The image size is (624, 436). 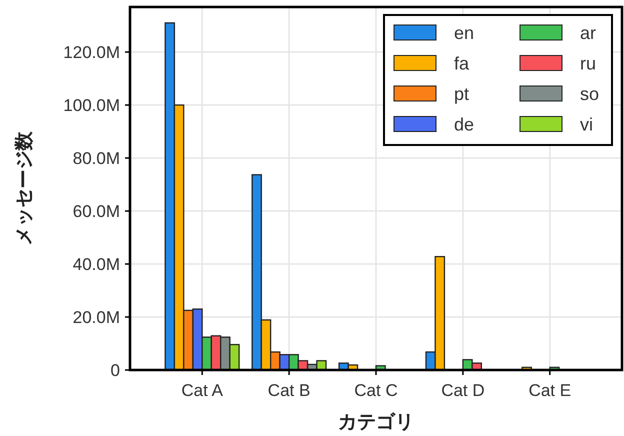 What do you see at coordinates (463, 390) in the screenshot?
I see `x-tick-label: Cat D` at bounding box center [463, 390].